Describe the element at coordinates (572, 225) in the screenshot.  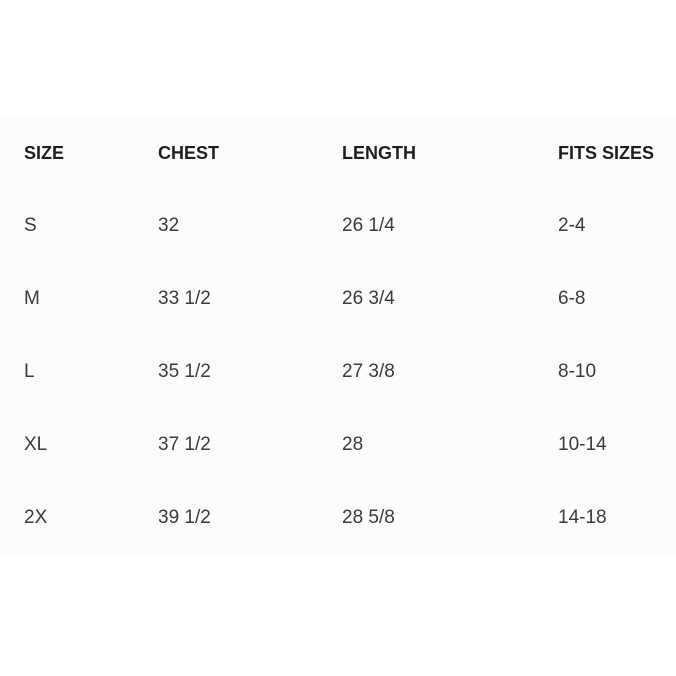
I see `table-cell: 2-4` at that location.